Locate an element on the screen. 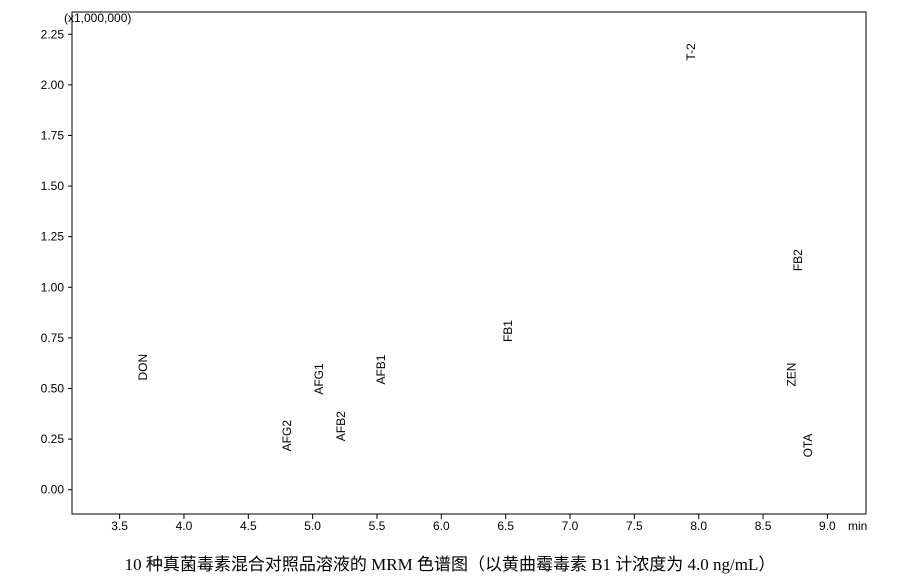 The image size is (900, 588). x-tick-label: 8.0 is located at coordinates (698, 526).